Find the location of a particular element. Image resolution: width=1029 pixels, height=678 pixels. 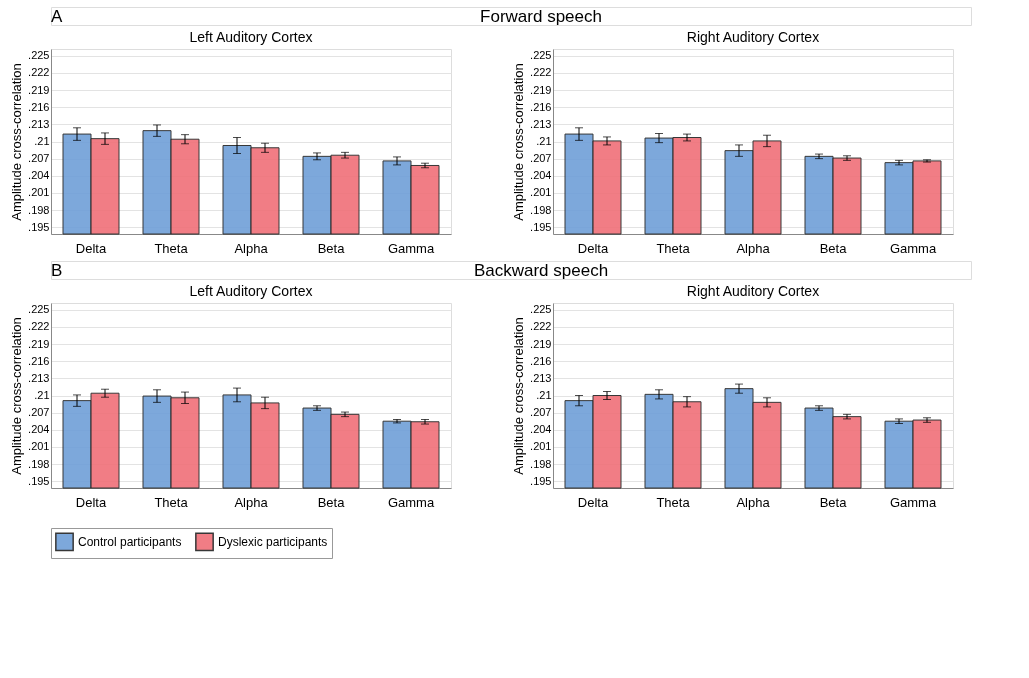

text: B is located at coordinates (57, 270).